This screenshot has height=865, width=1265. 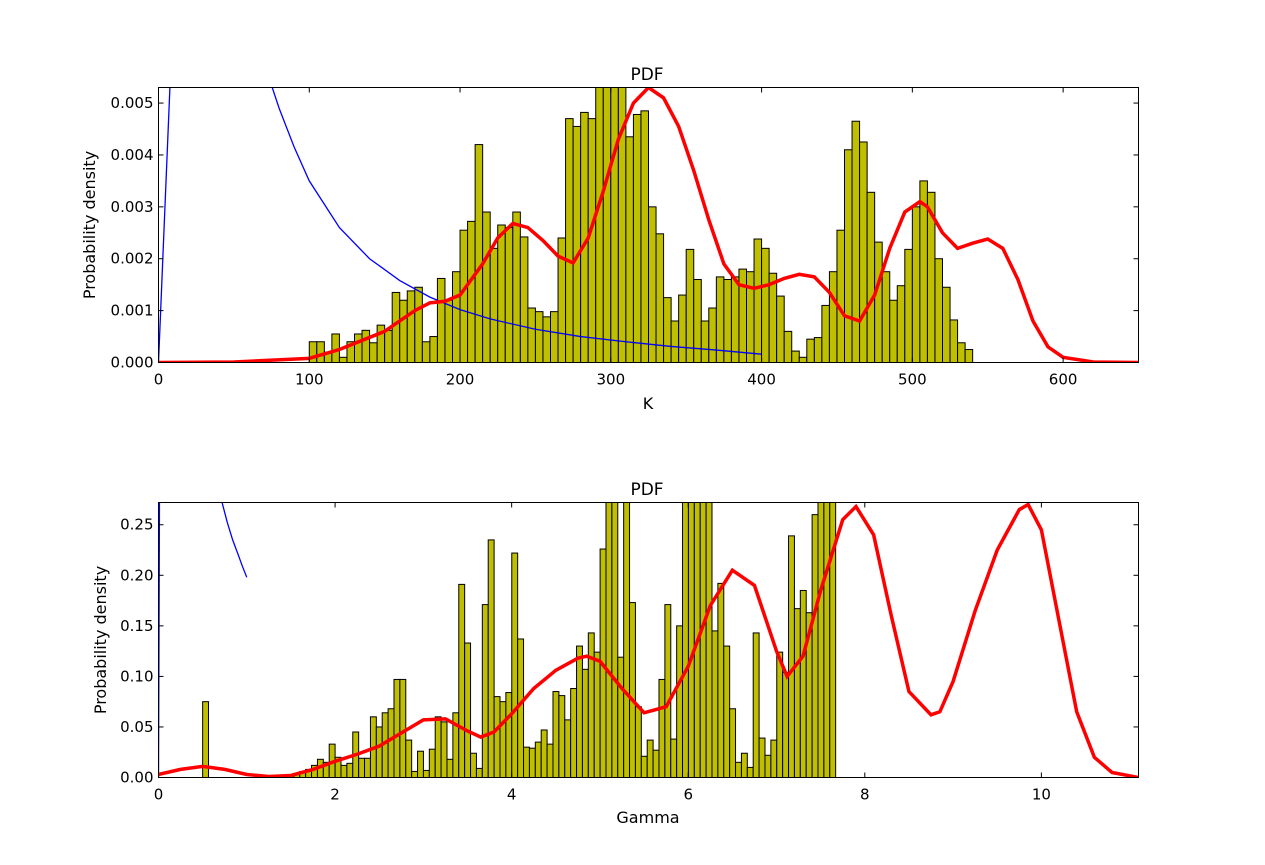 I want to click on gamma-y-tick-label: 0.05, so click(x=136, y=727).